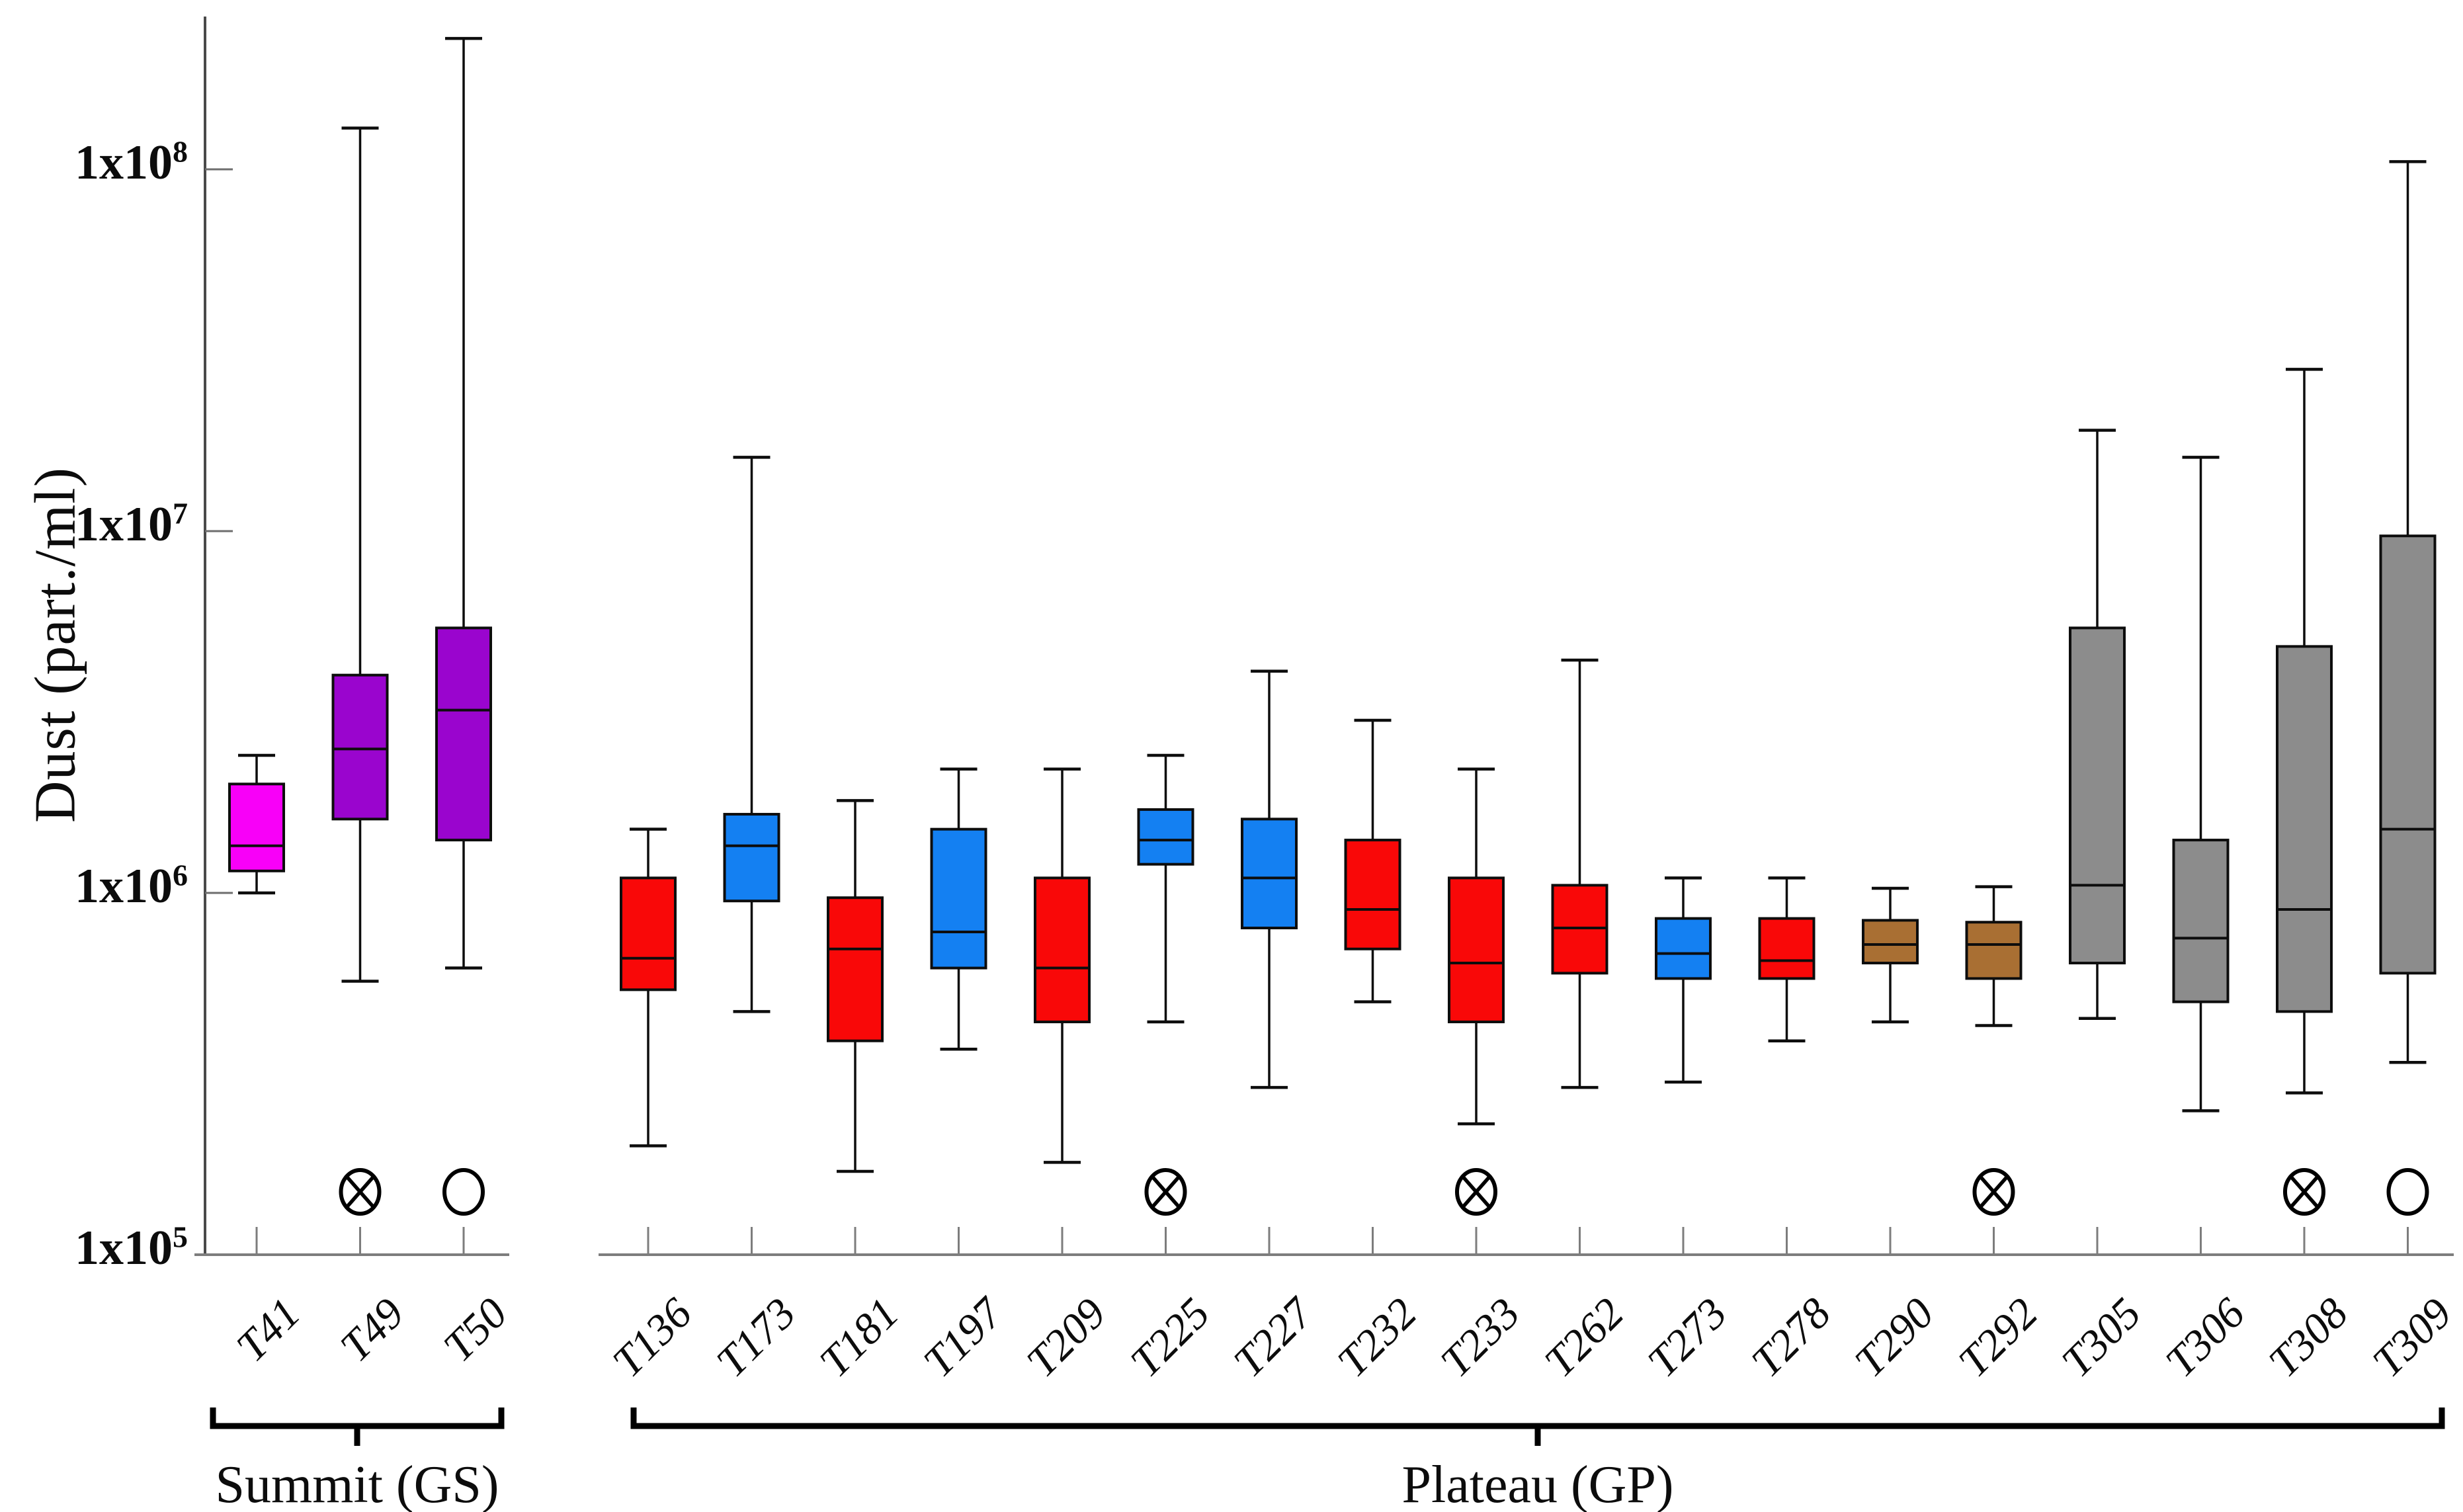  What do you see at coordinates (357, 1426) in the screenshot?
I see `group-bracket-gs` at bounding box center [357, 1426].